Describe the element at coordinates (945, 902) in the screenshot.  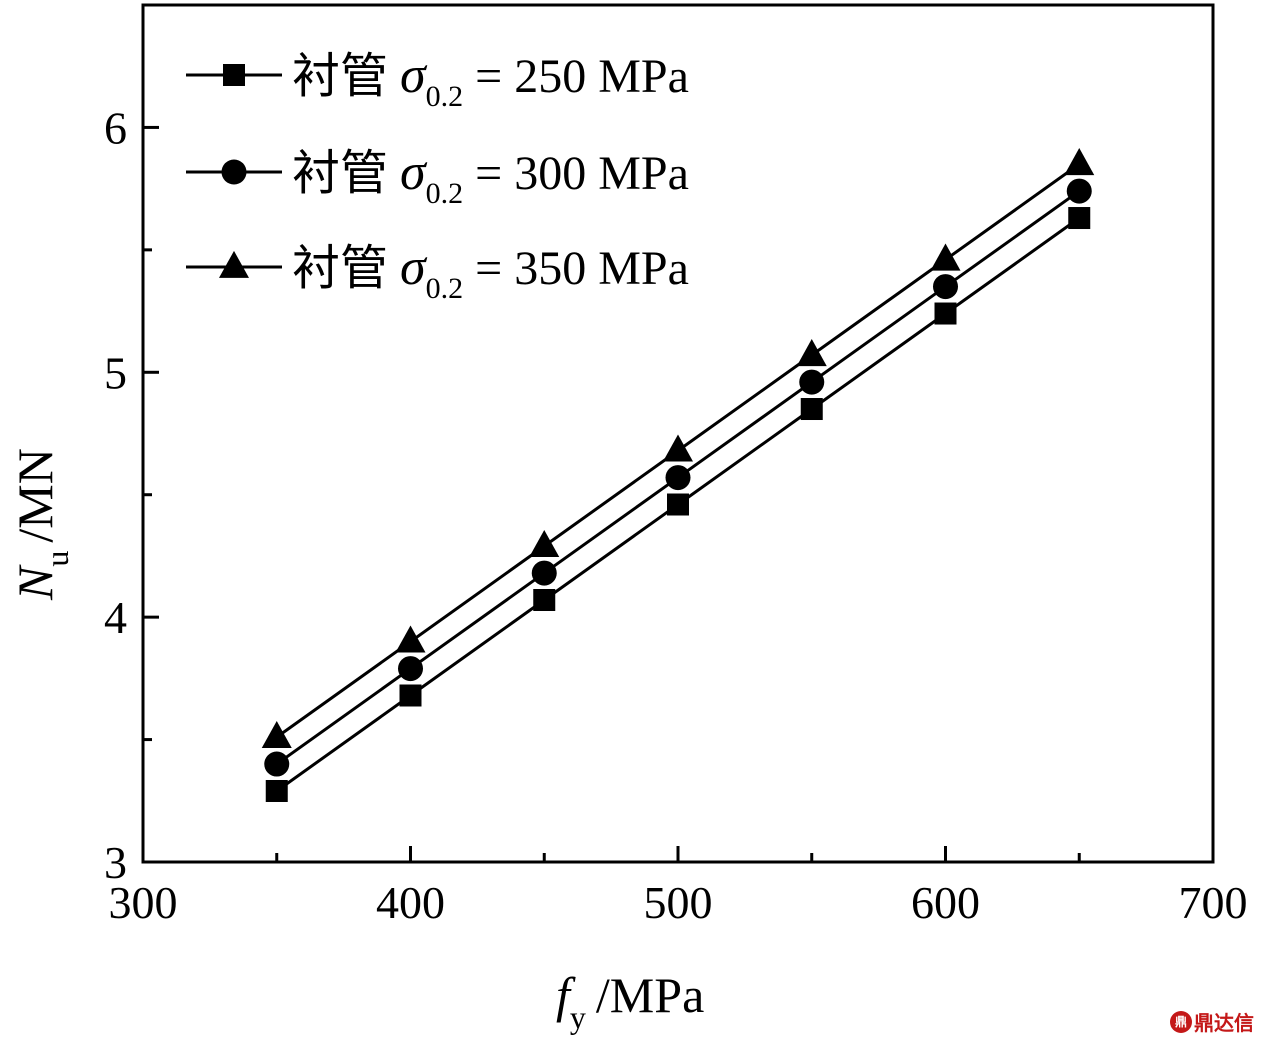
I see `x-tick-label: 600` at that location.